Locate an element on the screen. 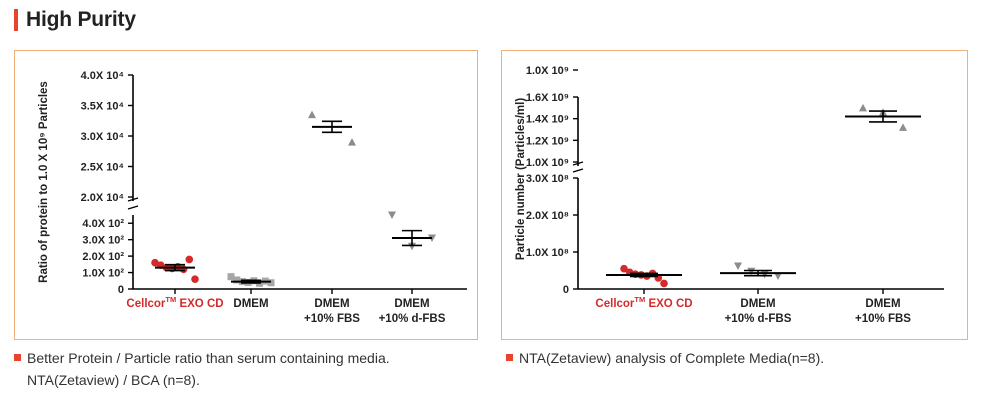  section-title: High Purity is located at coordinates (81, 19).